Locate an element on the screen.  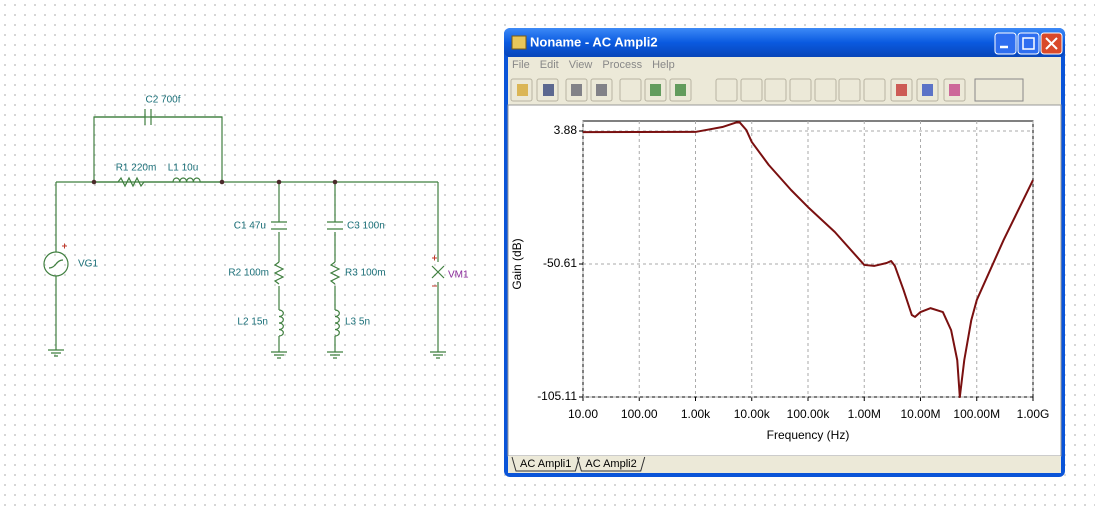
maximize-button is located at coordinates (1028, 43).